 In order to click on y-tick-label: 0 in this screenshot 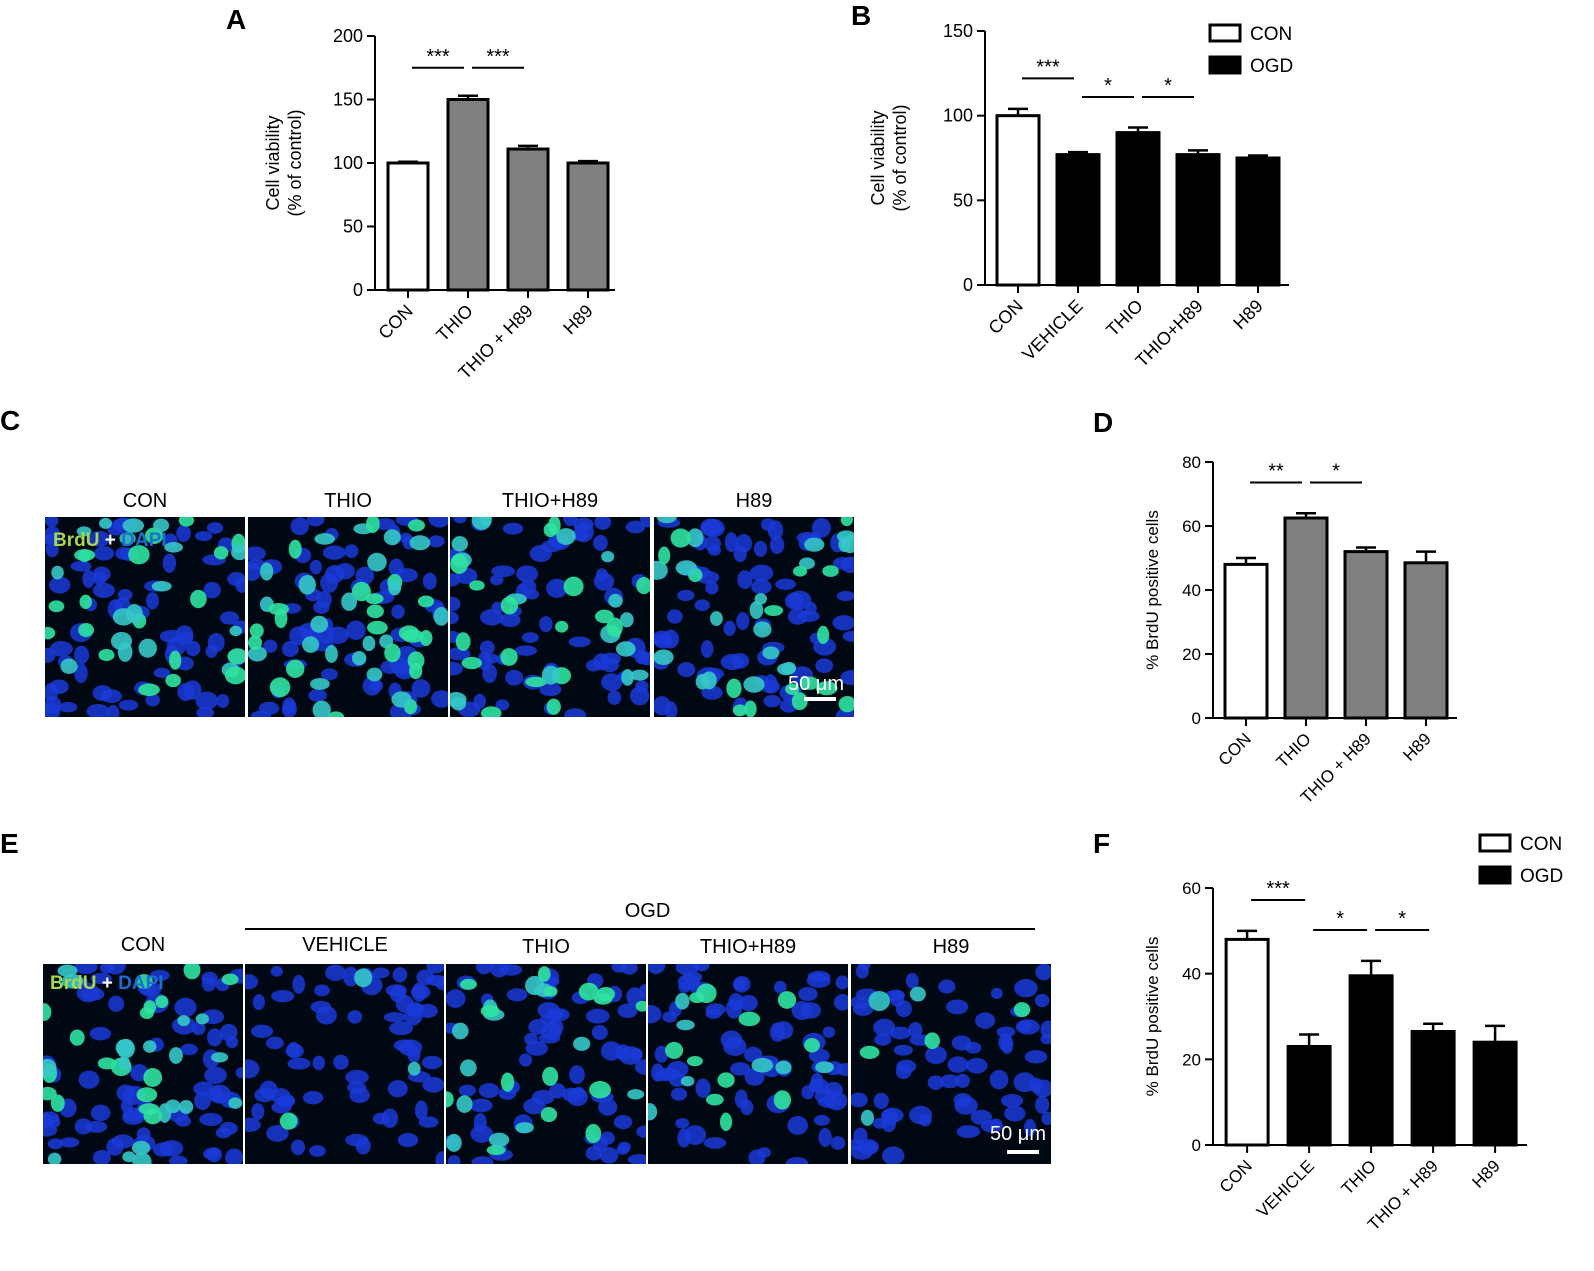, I will do `click(1196, 1145)`.